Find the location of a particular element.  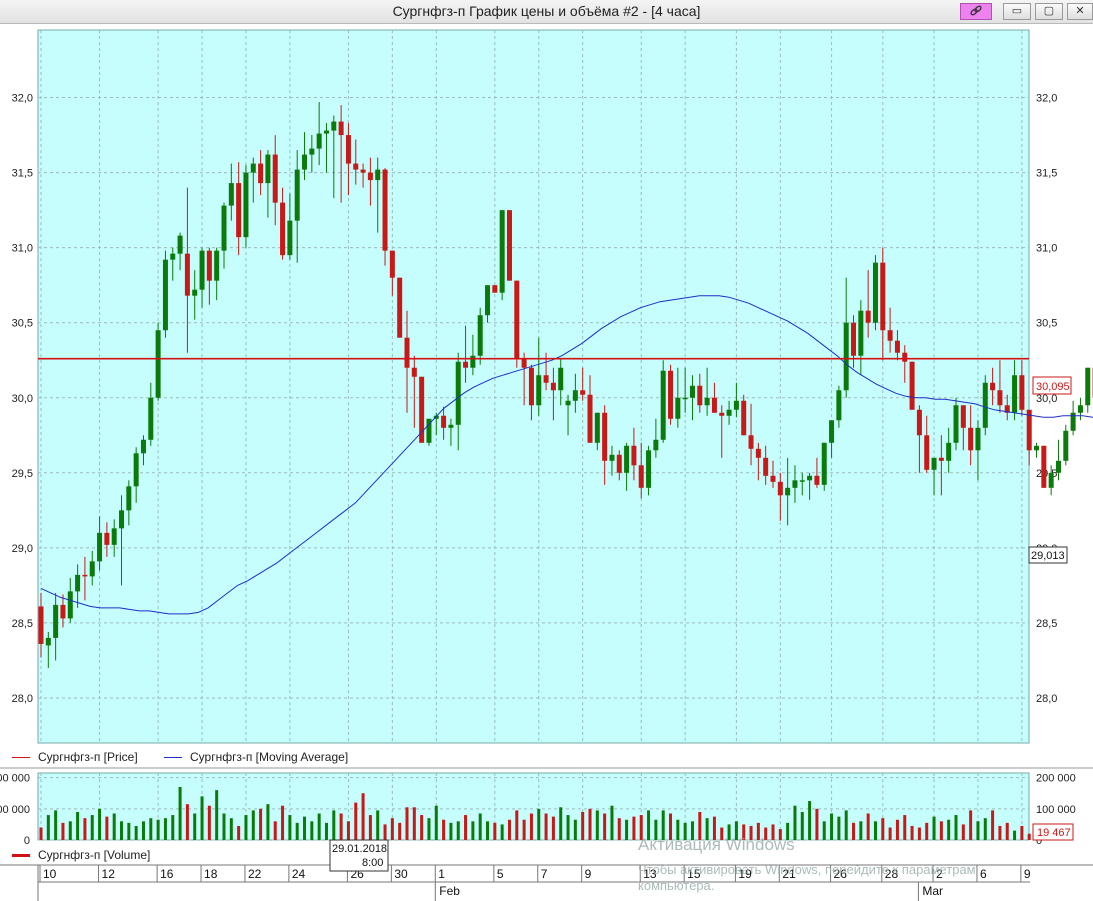

price-tick-left: 30,5 is located at coordinates (22, 324).